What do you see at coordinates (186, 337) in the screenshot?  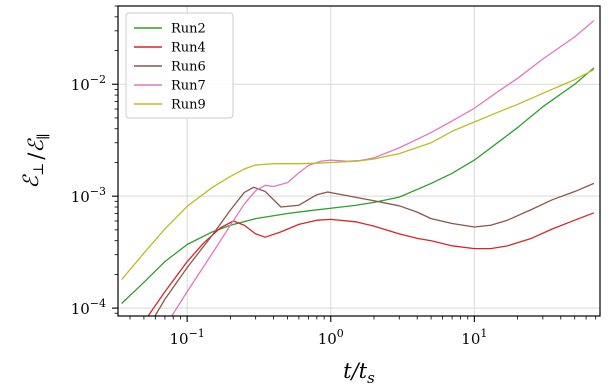 I see `x-tick-label: 10⁻¹` at bounding box center [186, 337].